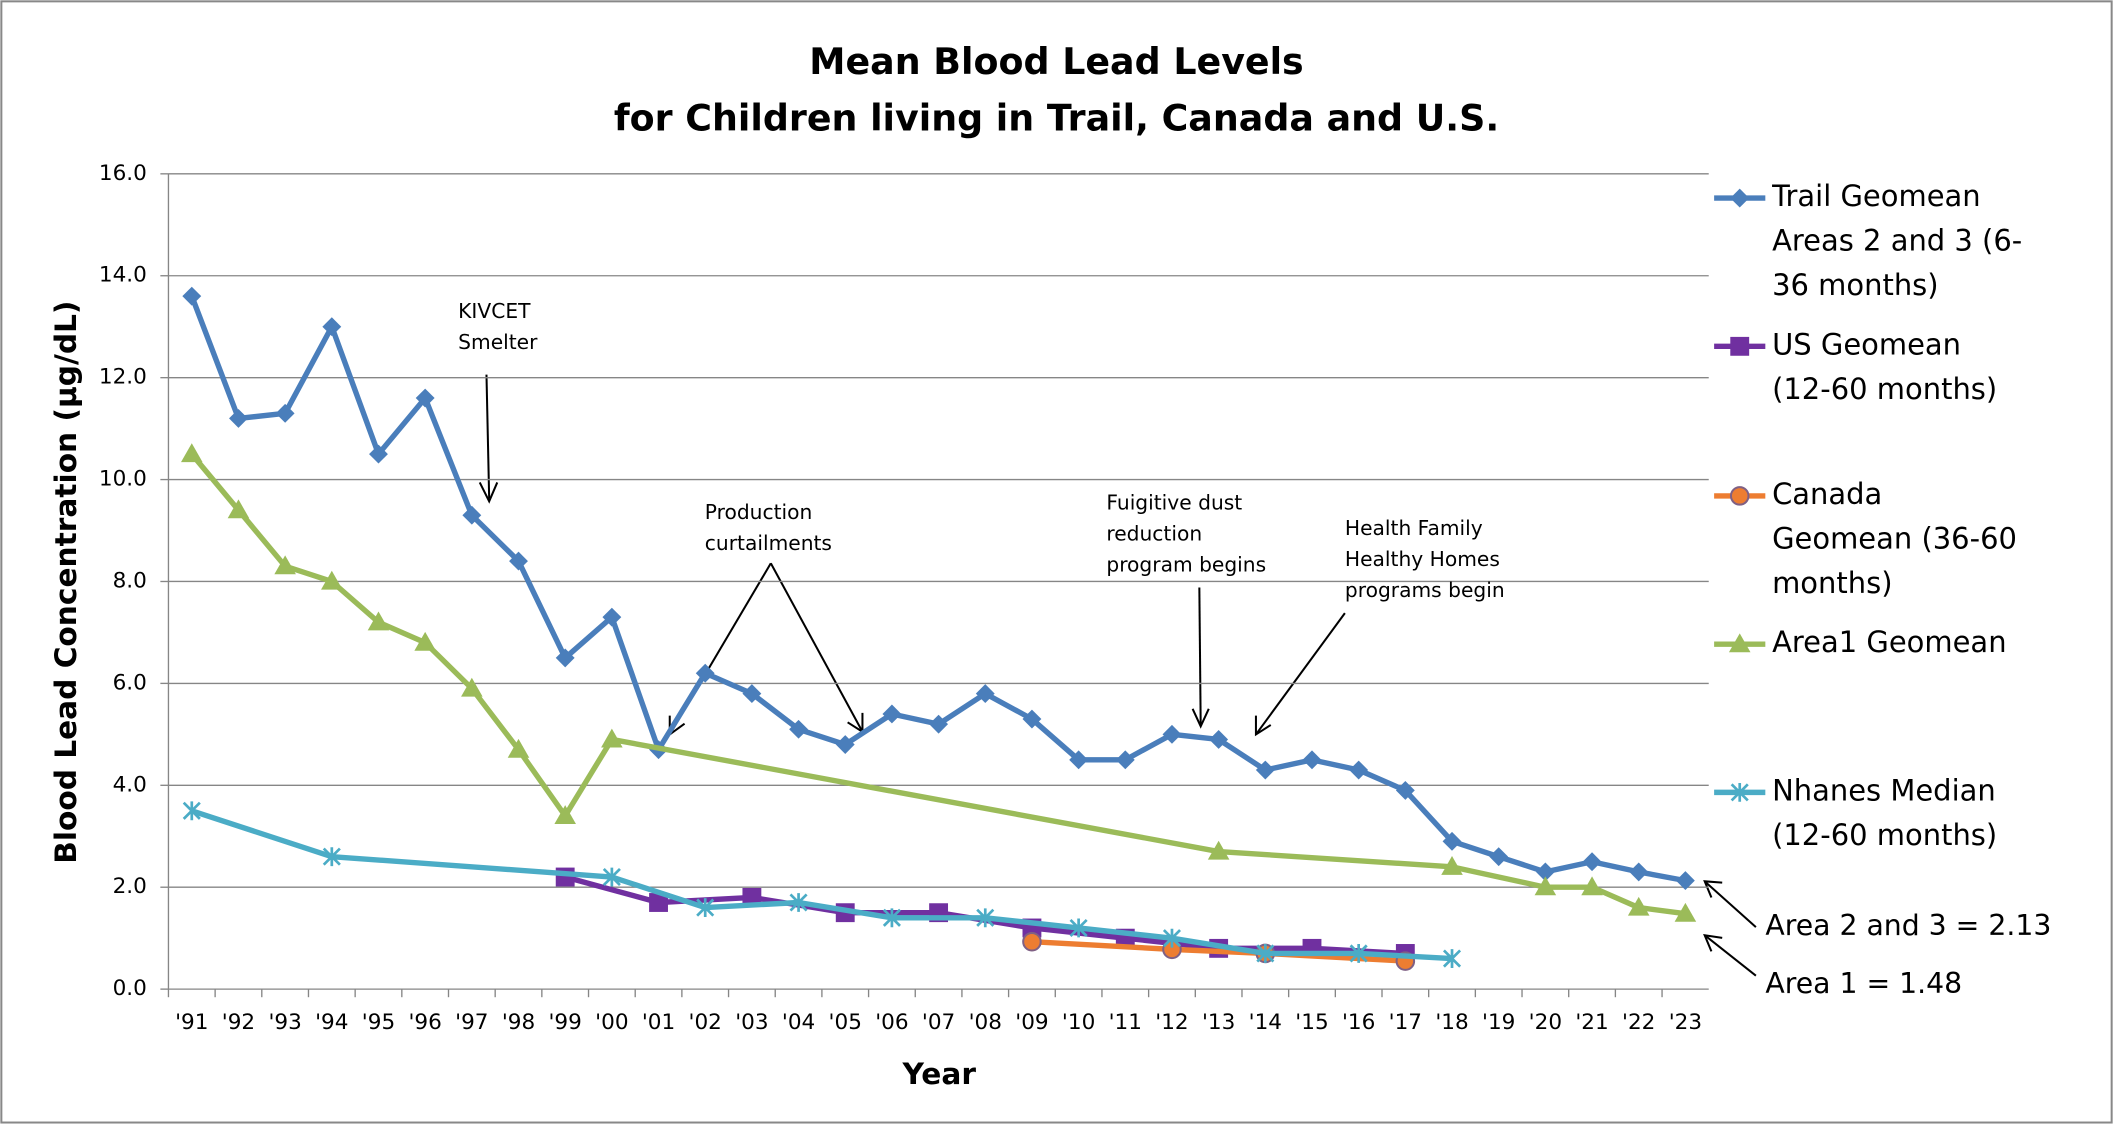 This screenshot has width=2113, height=1124. Describe the element at coordinates (331, 1022) in the screenshot. I see `x-tick-label: '94` at that location.